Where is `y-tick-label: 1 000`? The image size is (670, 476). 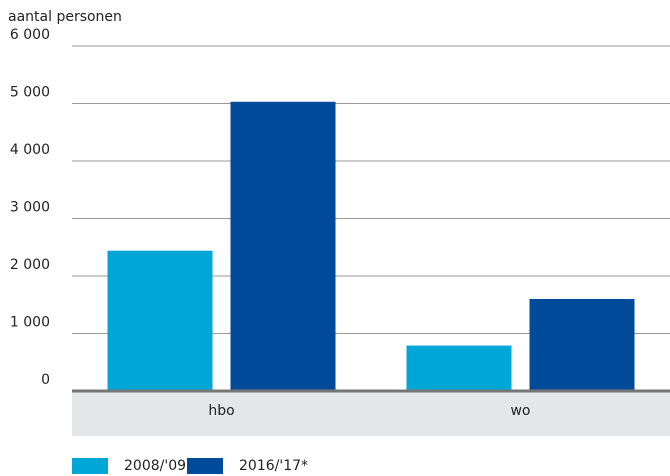 y-tick-label: 1 000 is located at coordinates (30, 323).